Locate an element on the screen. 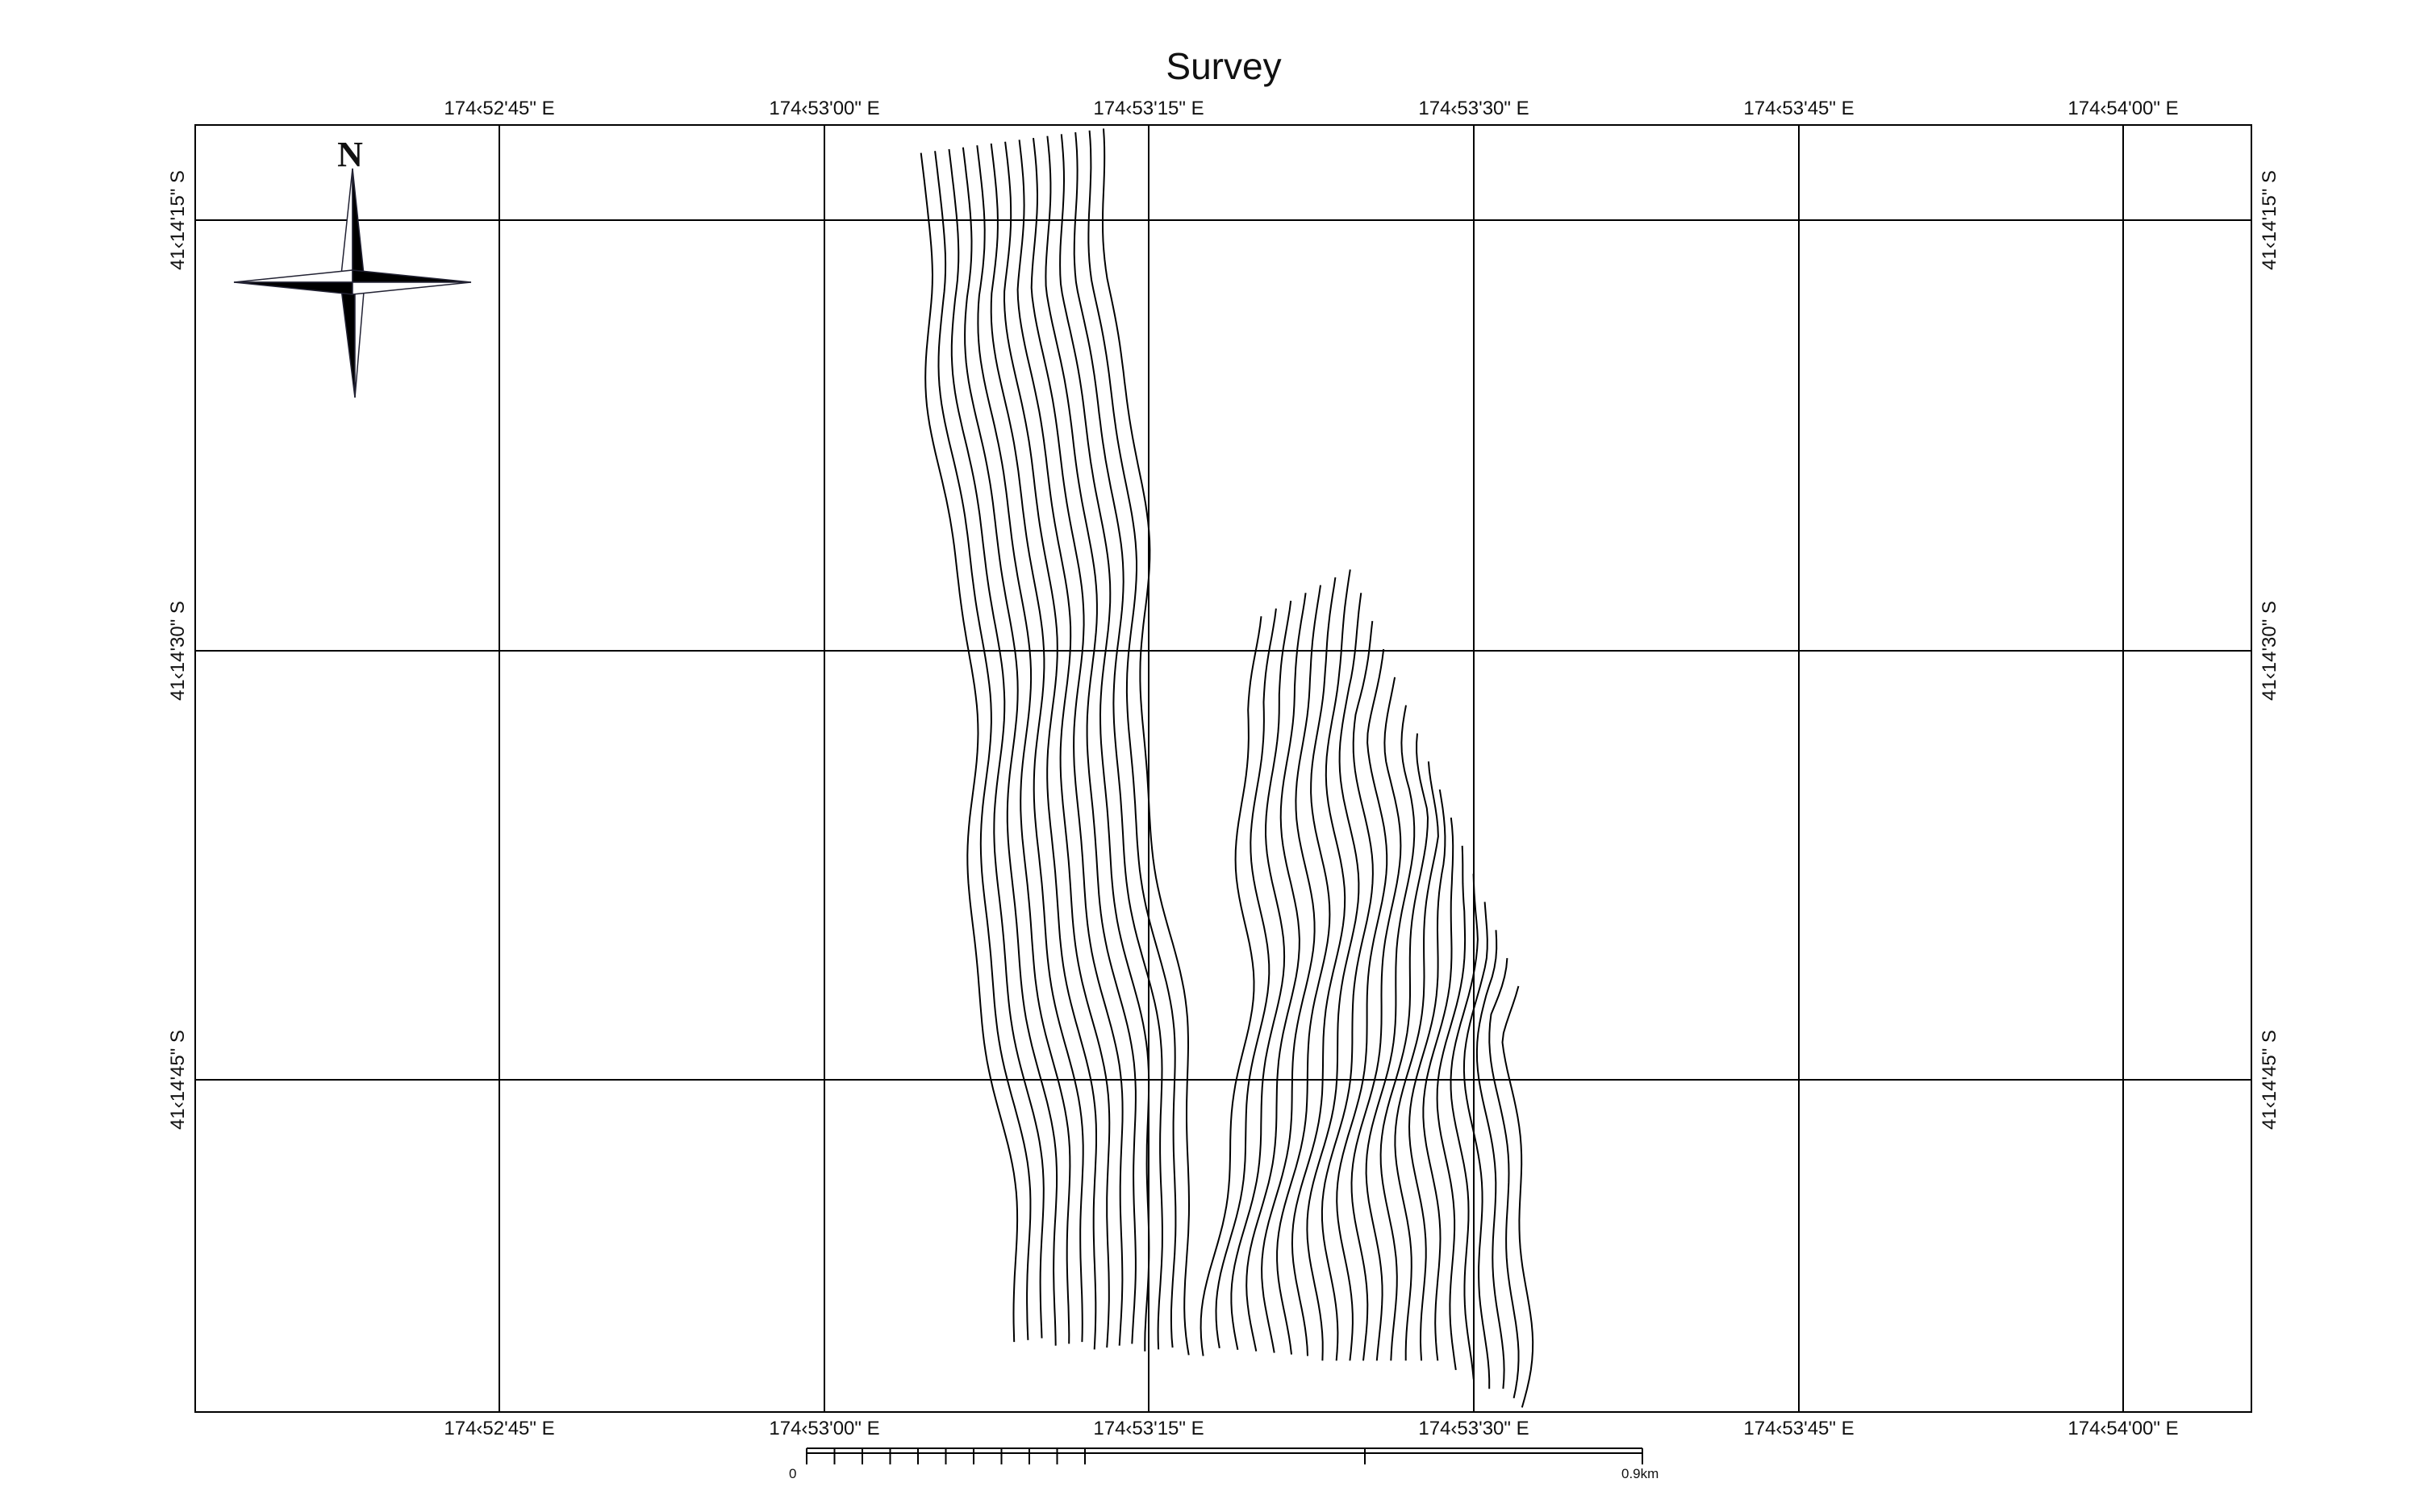 The image size is (2420, 1512). scale-start-label: 0 is located at coordinates (792, 1473).